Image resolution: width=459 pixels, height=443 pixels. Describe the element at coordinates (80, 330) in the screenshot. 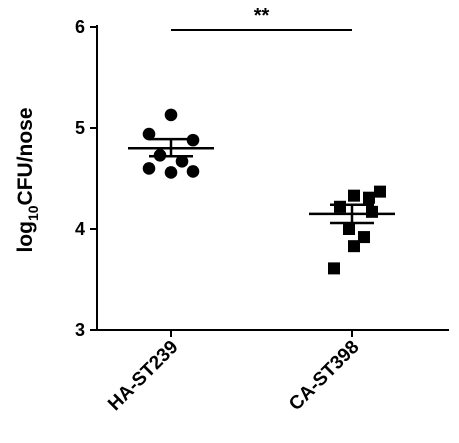

I see `y-tick-label: 3` at that location.